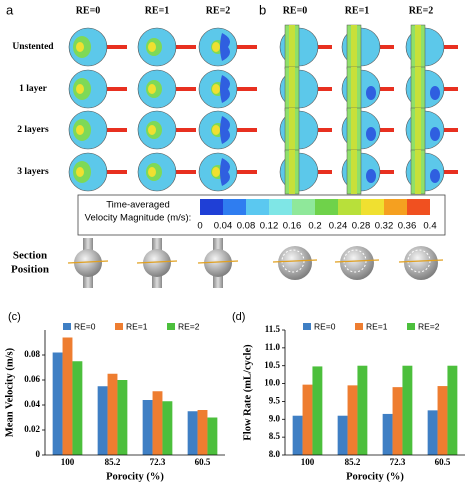 This screenshot has width=474, height=490. Describe the element at coordinates (338, 226) in the screenshot. I see `colorbar-tick-label: 0.24` at that location.